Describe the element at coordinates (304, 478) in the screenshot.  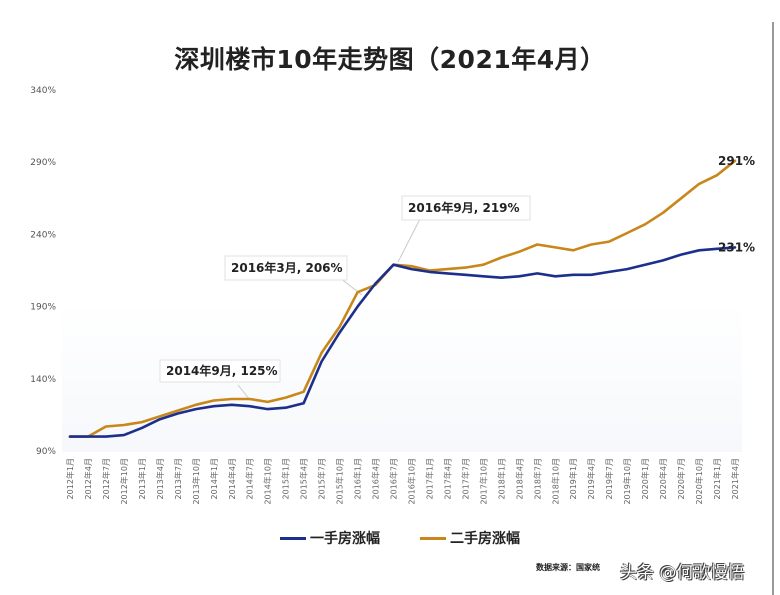
I see `x-tick-label: 2015年4月` at that location.